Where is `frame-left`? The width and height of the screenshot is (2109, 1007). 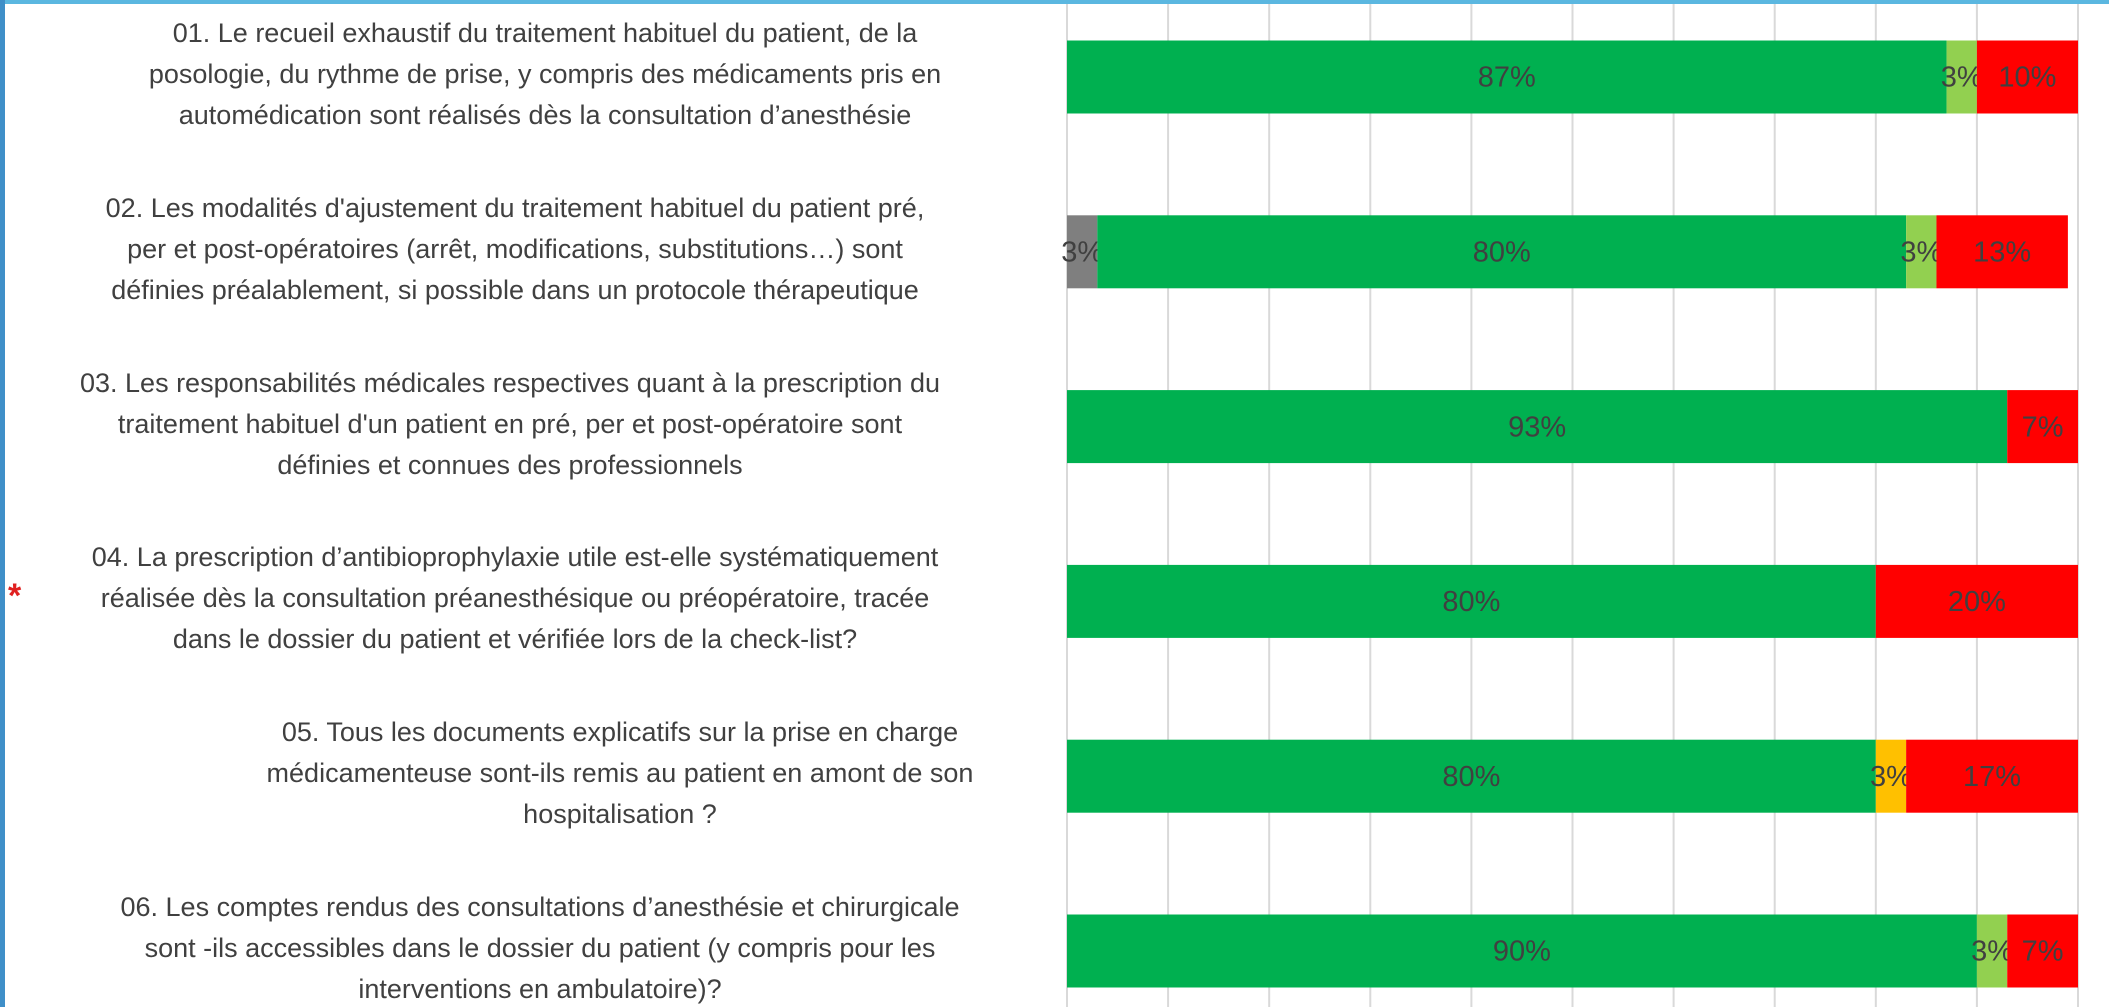 frame-left is located at coordinates (2, 503).